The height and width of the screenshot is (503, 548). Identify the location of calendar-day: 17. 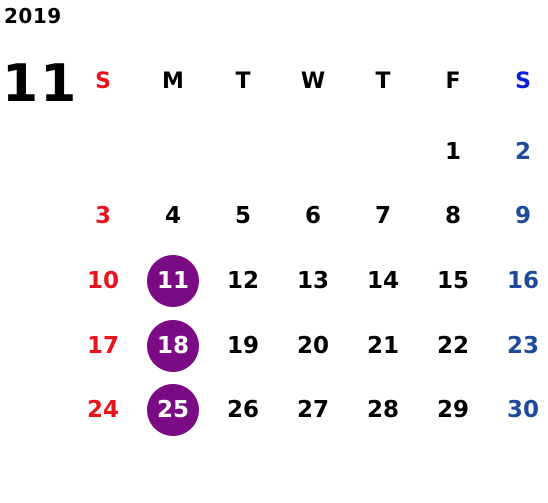
(102, 346).